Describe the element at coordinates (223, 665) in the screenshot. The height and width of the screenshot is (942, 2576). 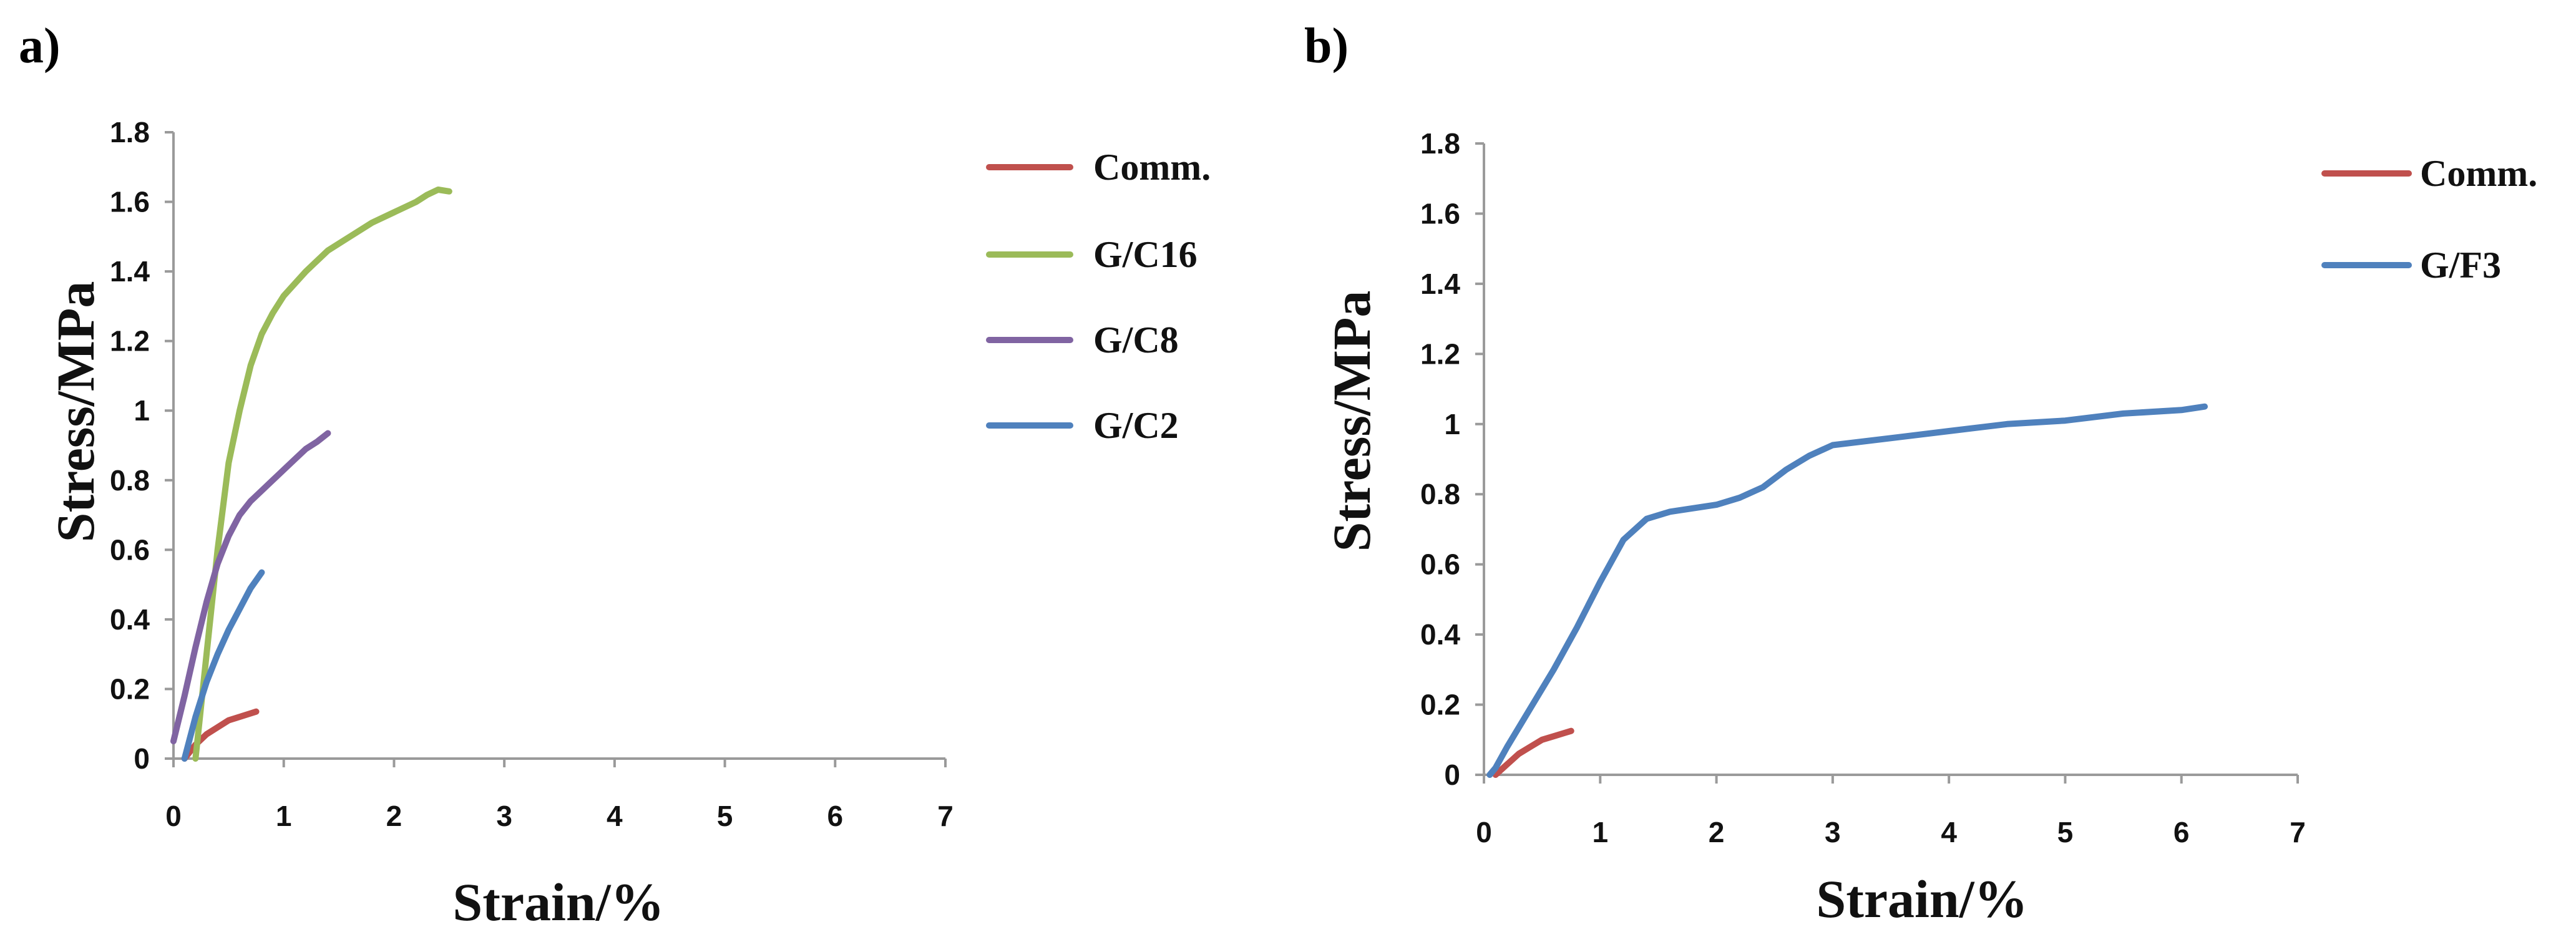
I see `series-line-g-c2-a` at that location.